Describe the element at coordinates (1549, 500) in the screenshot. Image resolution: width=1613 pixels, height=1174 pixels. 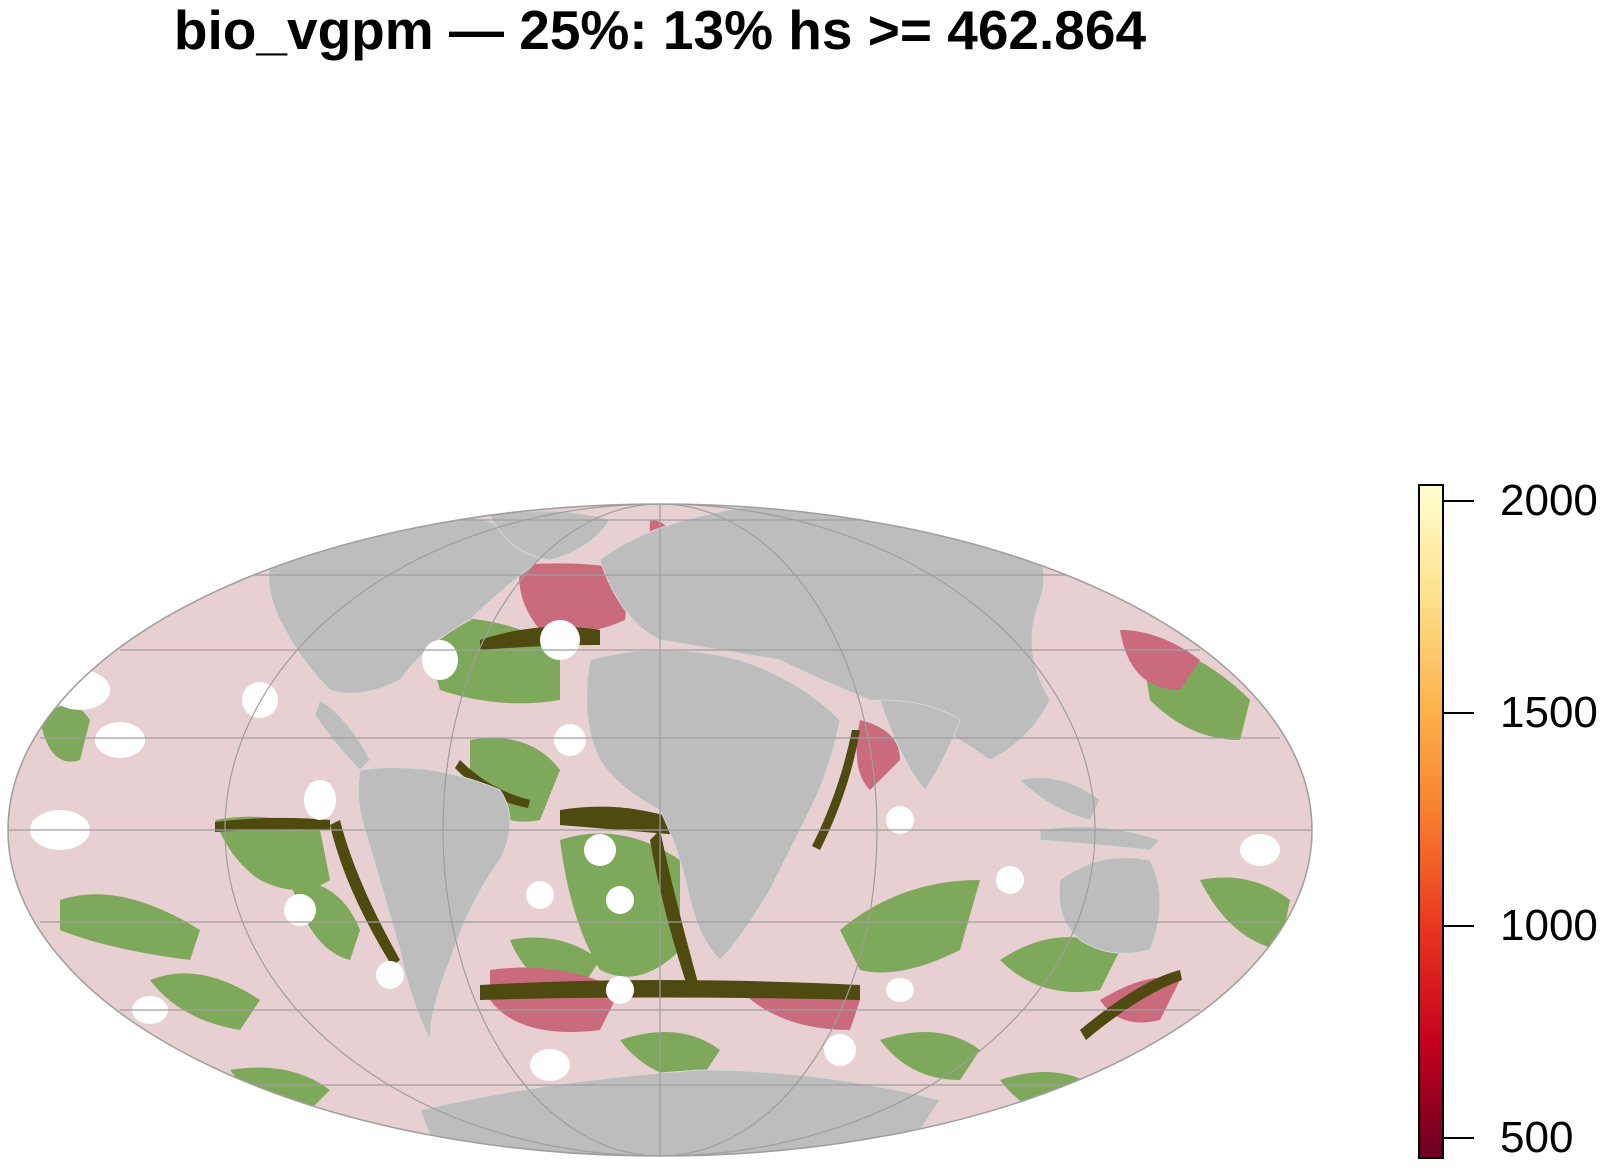
I see `legend-label-2000: 2000` at that location.